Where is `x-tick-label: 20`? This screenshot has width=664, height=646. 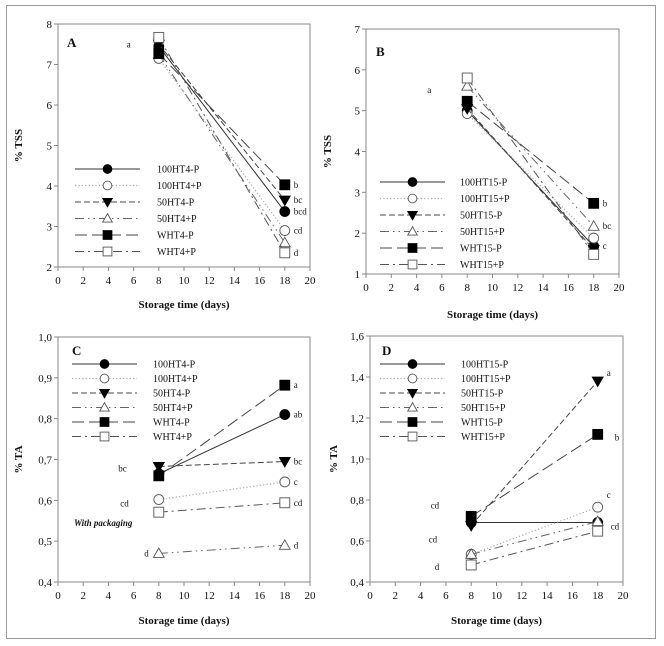 x-tick-label: 20 is located at coordinates (311, 596).